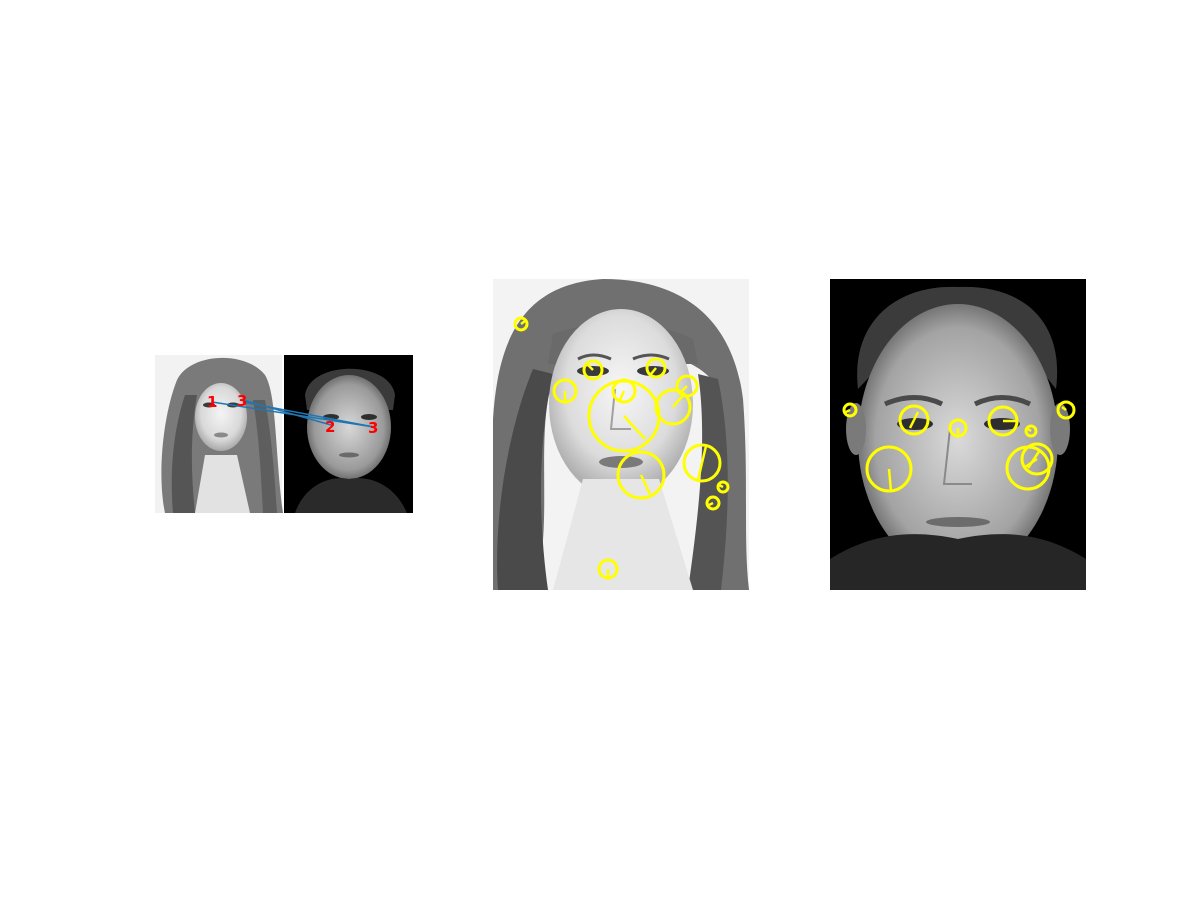 This screenshot has width=1200, height=900. What do you see at coordinates (959, 446) in the screenshot?
I see `male-feature-markers` at bounding box center [959, 446].